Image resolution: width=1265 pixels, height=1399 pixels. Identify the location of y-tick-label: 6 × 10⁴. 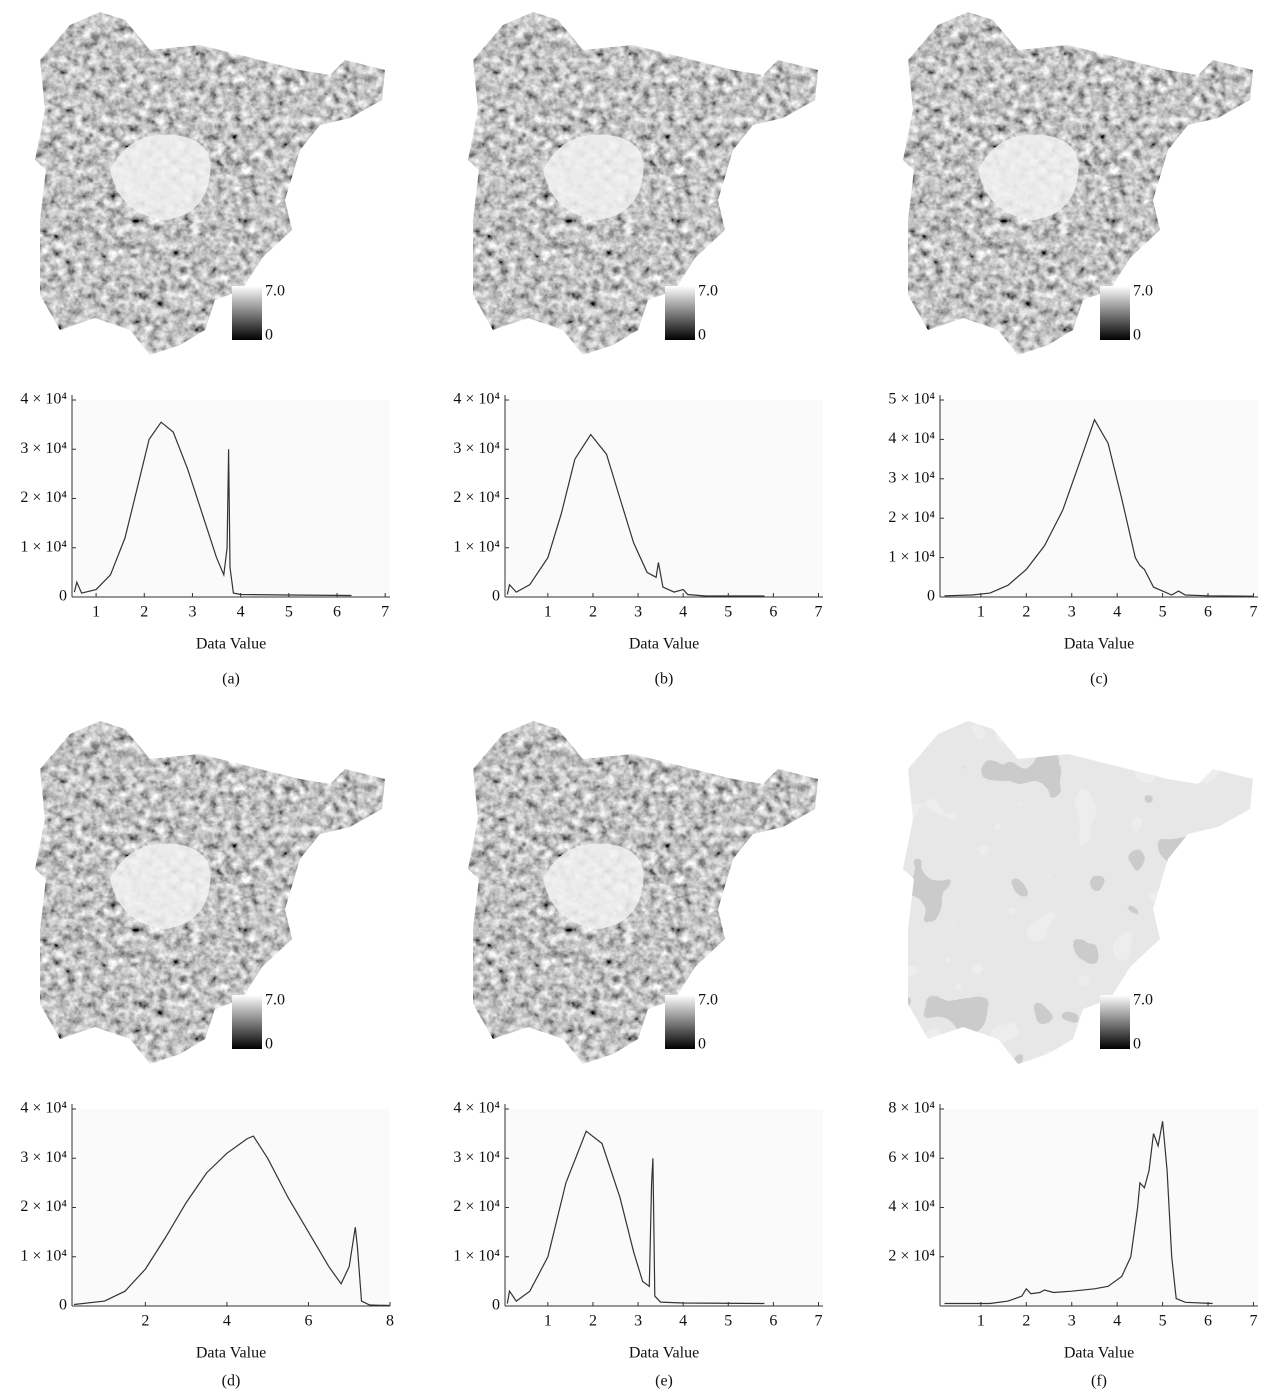
(911, 1157).